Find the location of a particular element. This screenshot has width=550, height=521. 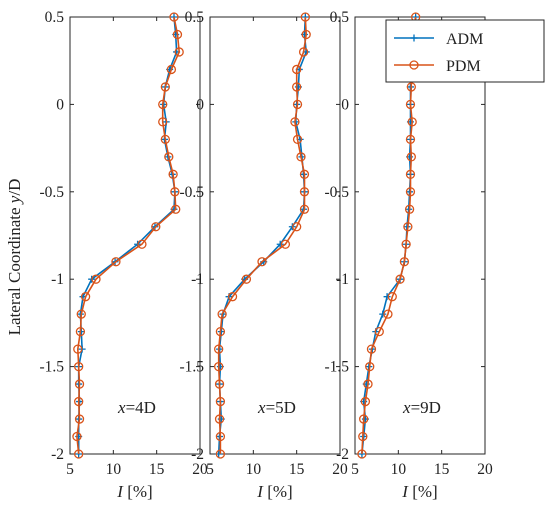

panel-annotation: x=9D is located at coordinates (421, 407).